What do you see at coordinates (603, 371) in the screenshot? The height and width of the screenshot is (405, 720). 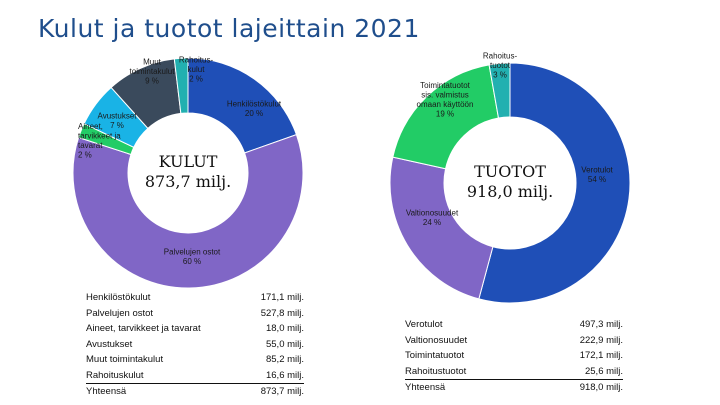 I see `row-value: 25,6 milj.` at bounding box center [603, 371].